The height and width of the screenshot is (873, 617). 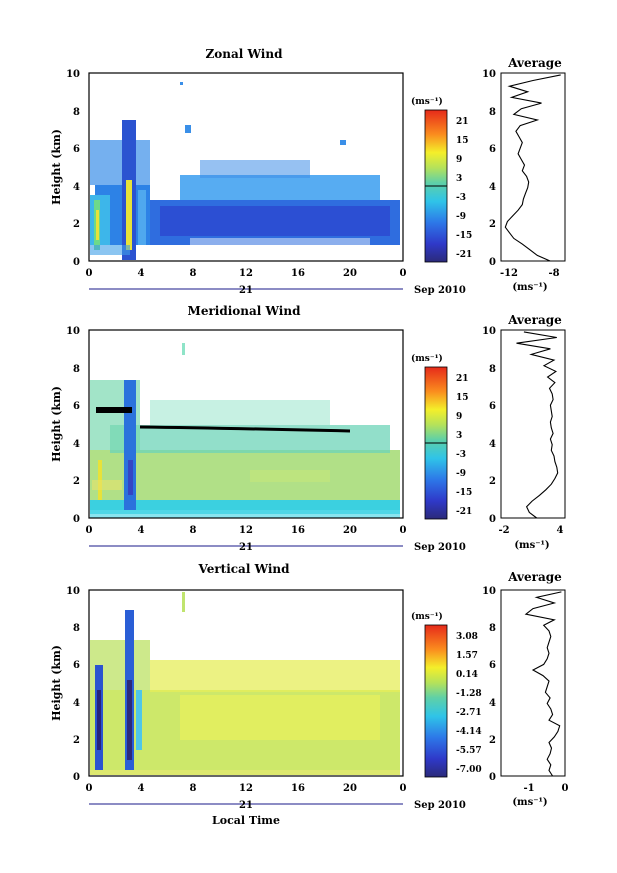 What do you see at coordinates (245, 311) in the screenshot?
I see `panel-title: Meridional Wind` at bounding box center [245, 311].